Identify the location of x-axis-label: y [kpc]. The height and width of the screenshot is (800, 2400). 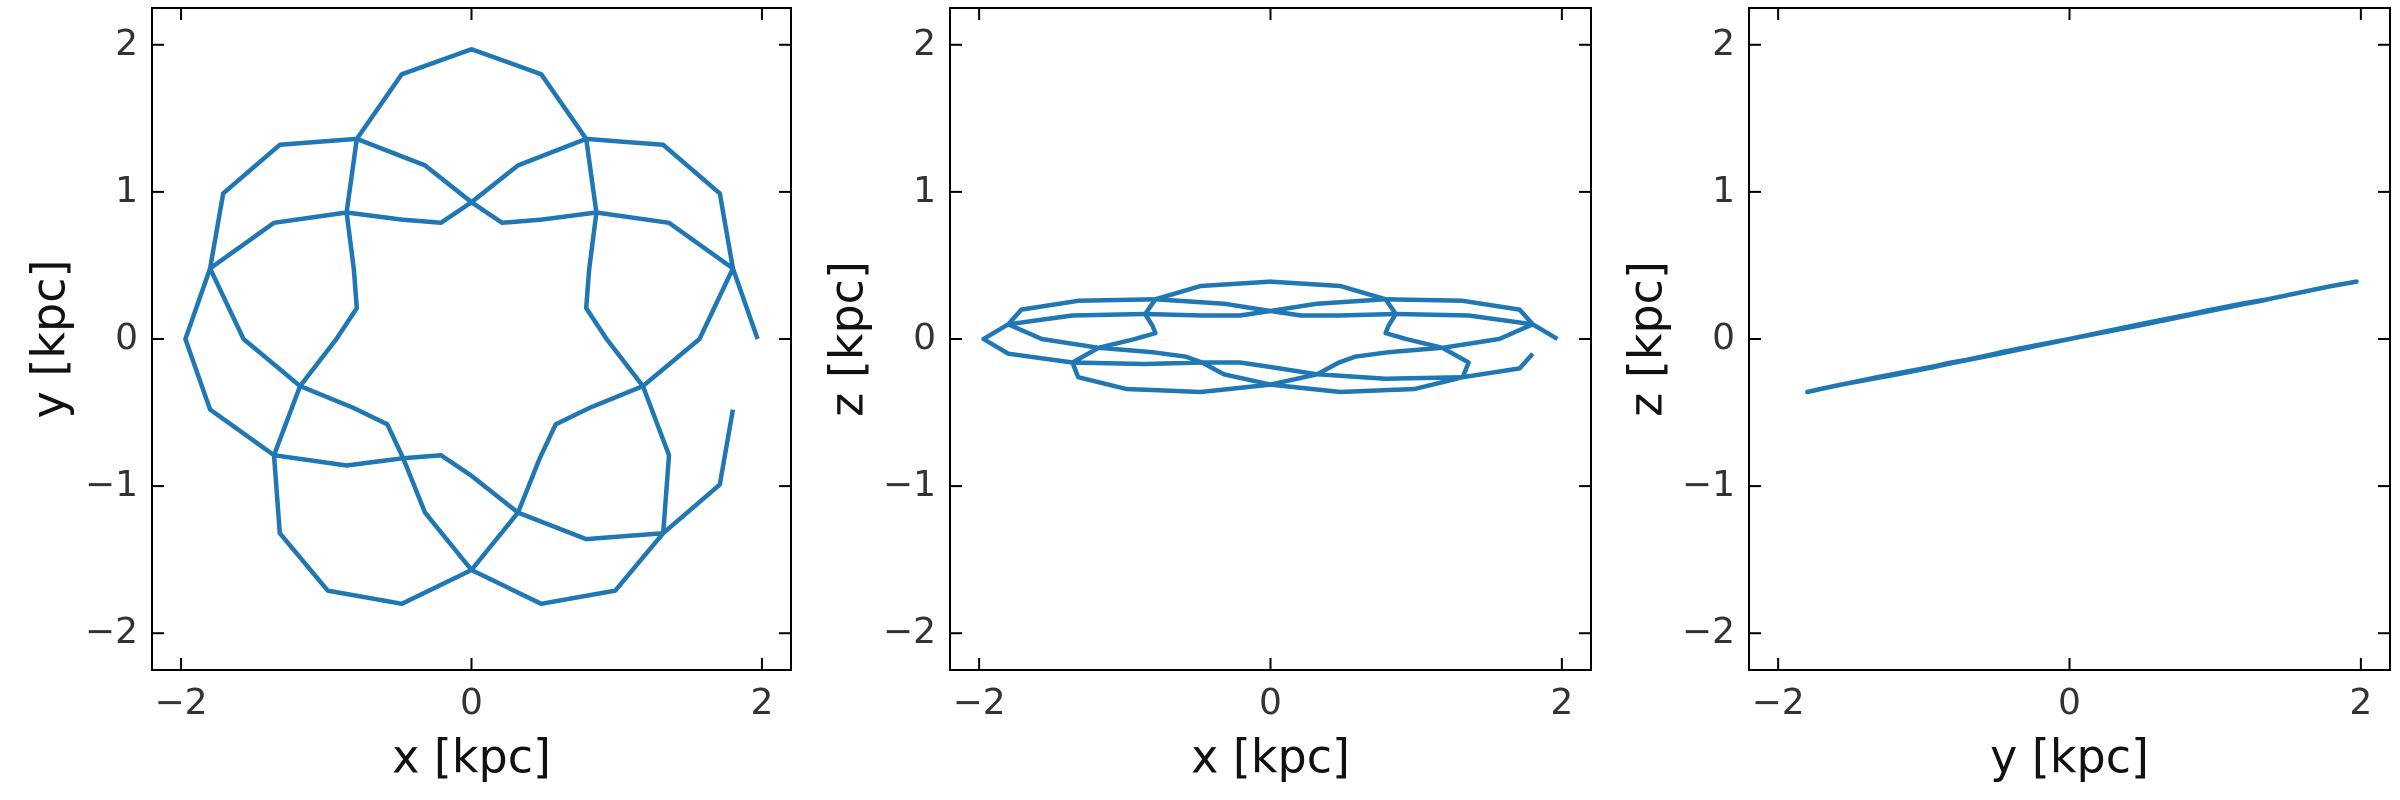
(2069, 757).